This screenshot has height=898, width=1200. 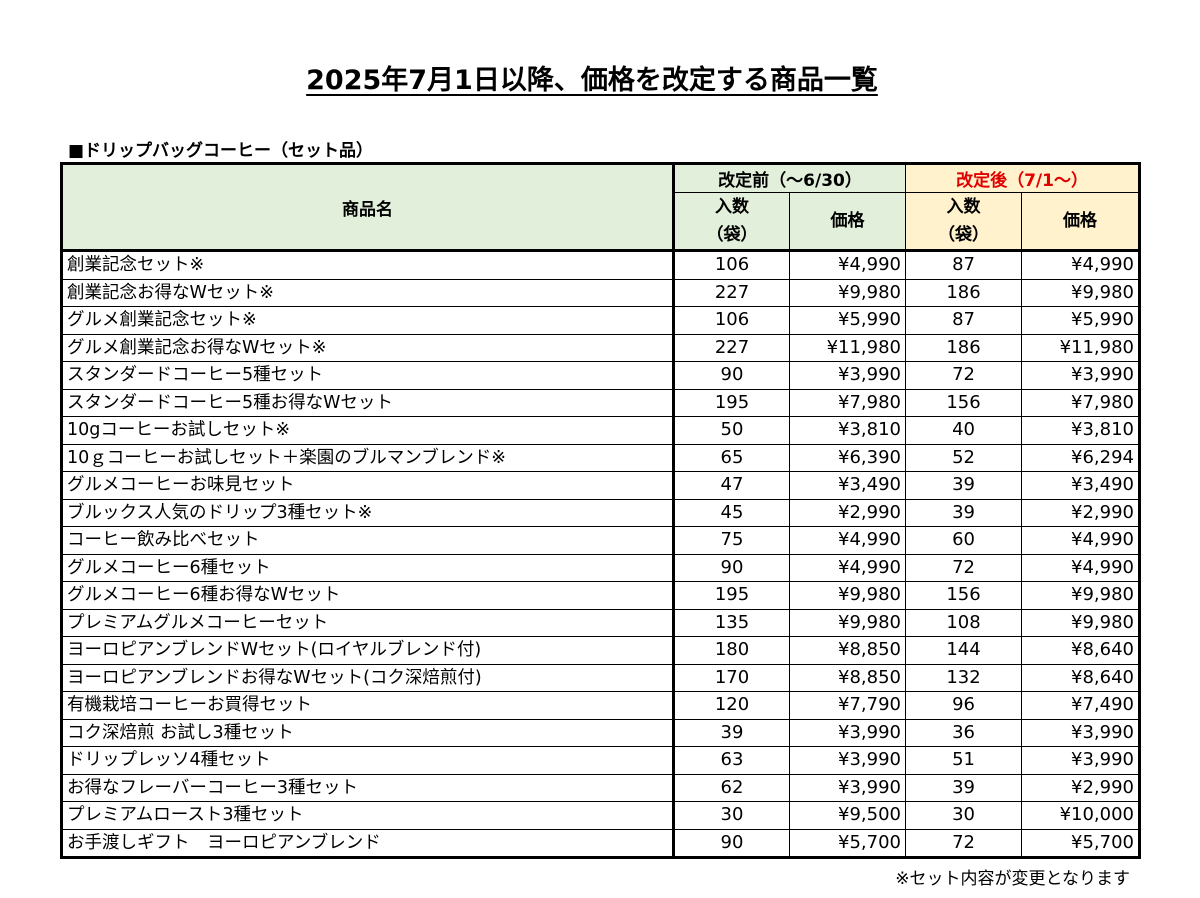 What do you see at coordinates (731, 512) in the screenshot?
I see `qty-before-cell: 45` at bounding box center [731, 512].